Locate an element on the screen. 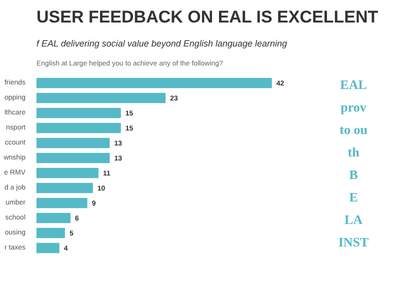  text: EAL is located at coordinates (354, 84).